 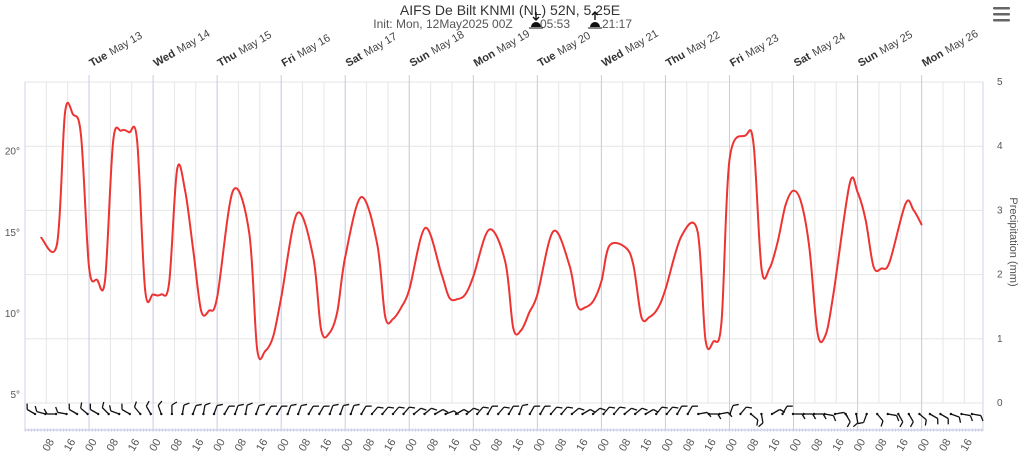 What do you see at coordinates (505, 414) in the screenshot?
I see `wind-barb-row` at bounding box center [505, 414].